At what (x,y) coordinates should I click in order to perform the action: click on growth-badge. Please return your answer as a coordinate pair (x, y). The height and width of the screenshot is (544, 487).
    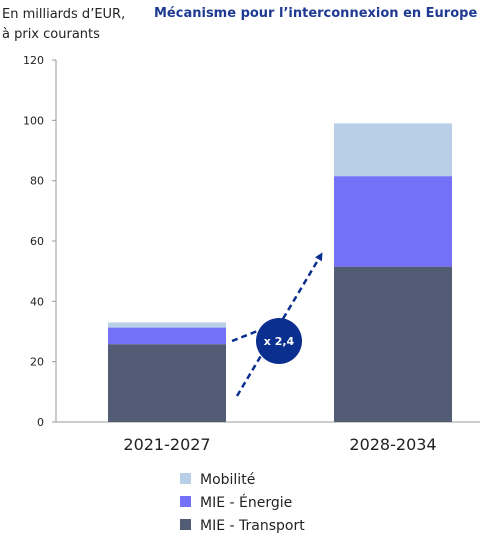
    Looking at the image, I should click on (279, 341).